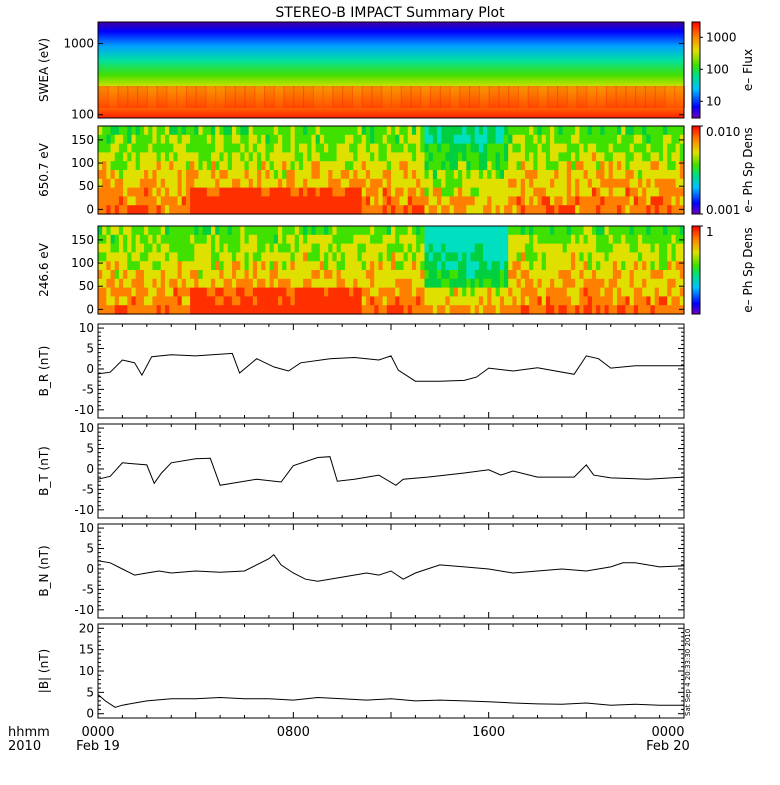 The height and width of the screenshot is (785, 780). What do you see at coordinates (391, 471) in the screenshot?
I see `series-line` at bounding box center [391, 471].